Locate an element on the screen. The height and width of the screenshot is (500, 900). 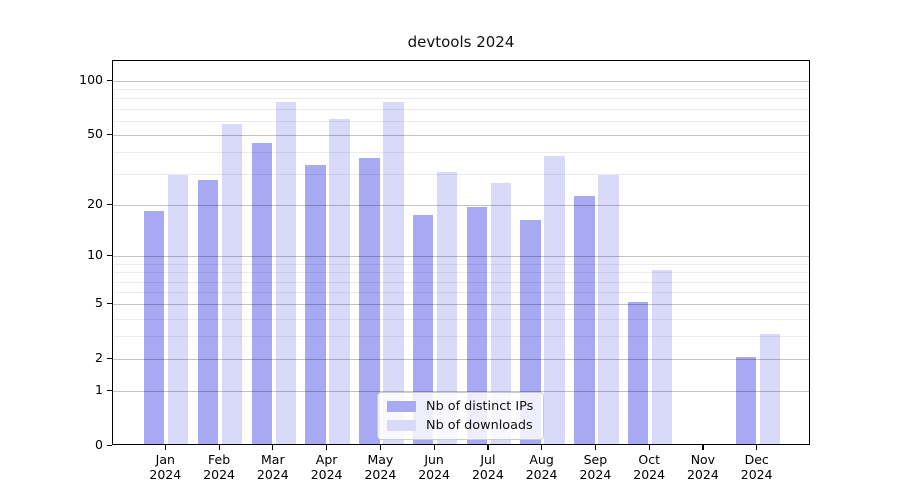
bar-aug-downloads is located at coordinates (554, 300).